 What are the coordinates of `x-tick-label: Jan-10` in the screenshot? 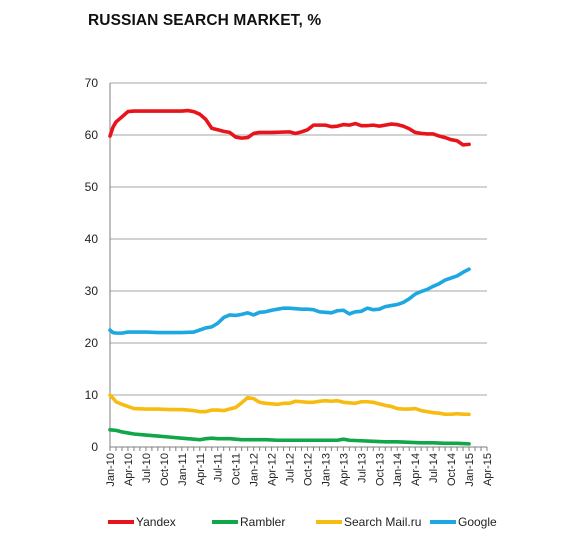 It's located at (111, 470).